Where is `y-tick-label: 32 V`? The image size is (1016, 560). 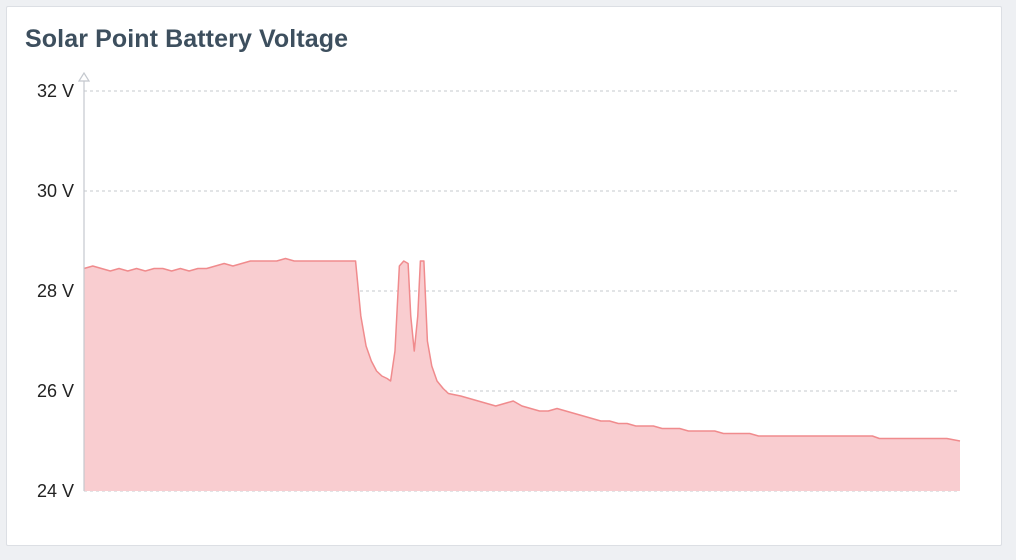
y-tick-label: 32 V is located at coordinates (55, 91).